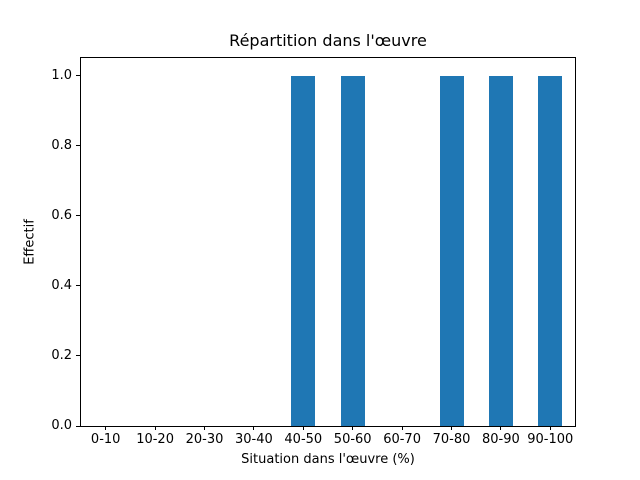 This screenshot has width=640, height=480. Describe the element at coordinates (254, 439) in the screenshot. I see `x-tick-label: 30-40` at that location.